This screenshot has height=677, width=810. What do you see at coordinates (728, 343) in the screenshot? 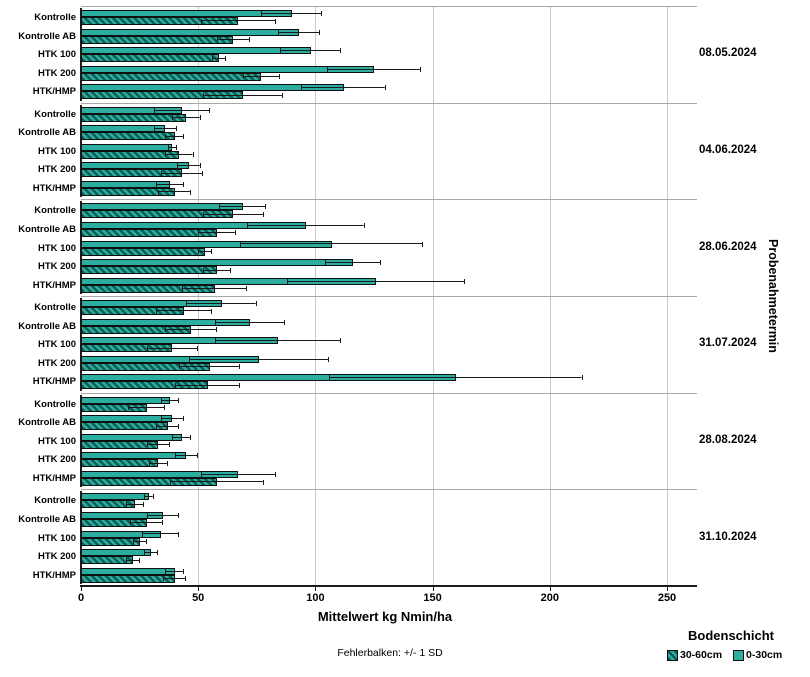
I see `date-label: 31.07.2024` at bounding box center [728, 343].